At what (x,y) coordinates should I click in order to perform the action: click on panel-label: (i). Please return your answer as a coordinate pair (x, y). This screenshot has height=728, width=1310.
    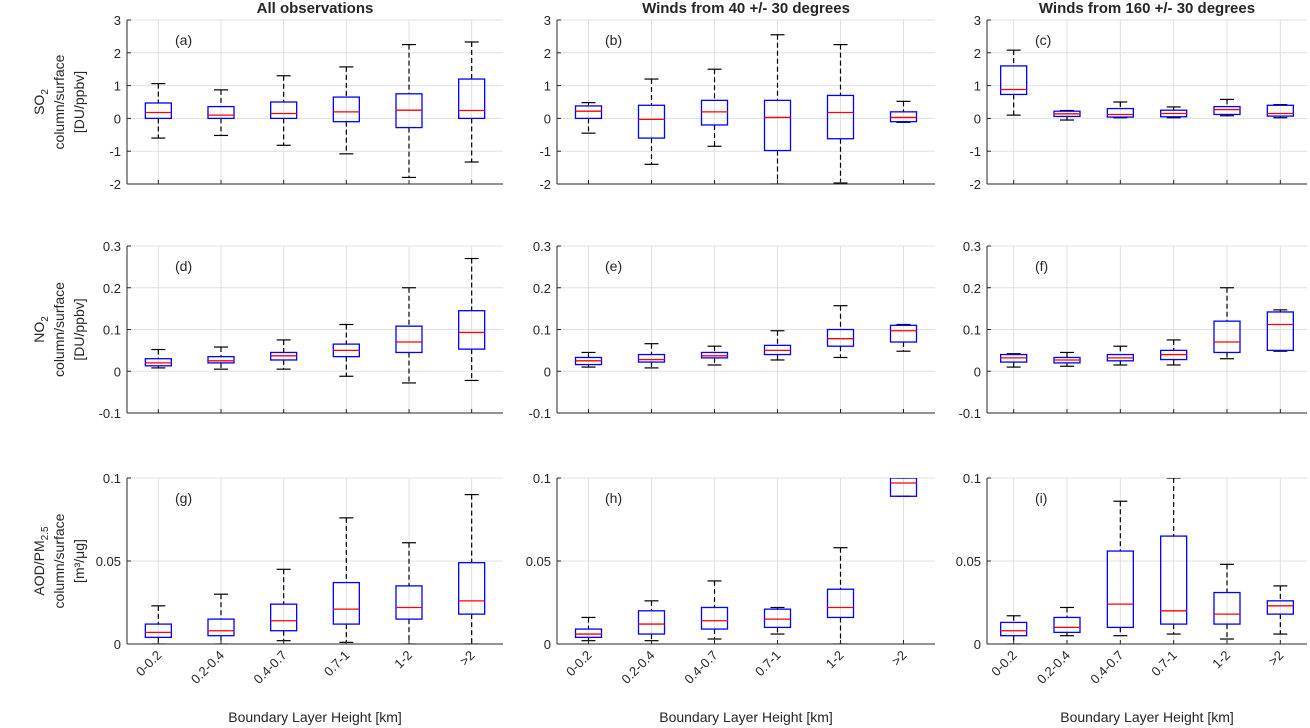
    Looking at the image, I should click on (1041, 498).